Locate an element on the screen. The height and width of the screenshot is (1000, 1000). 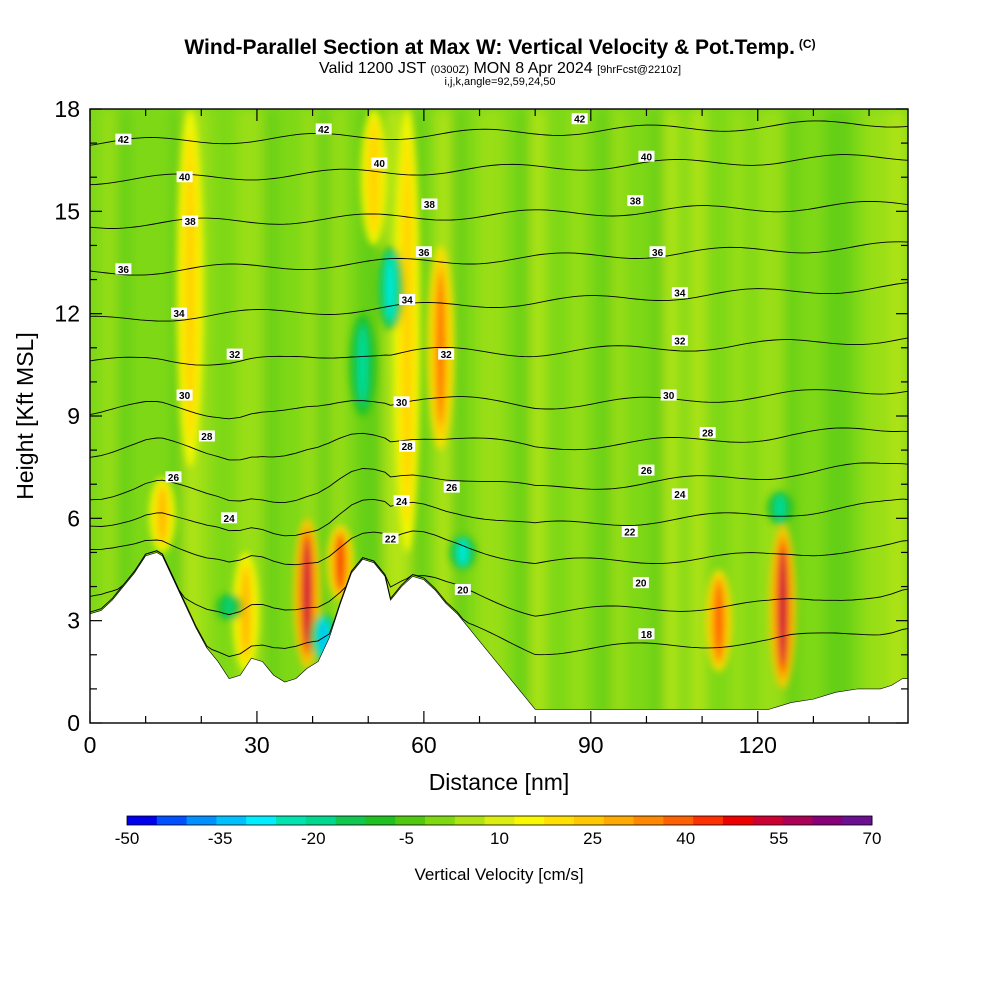
colorbar-tick-label: 55 is located at coordinates (778, 838).